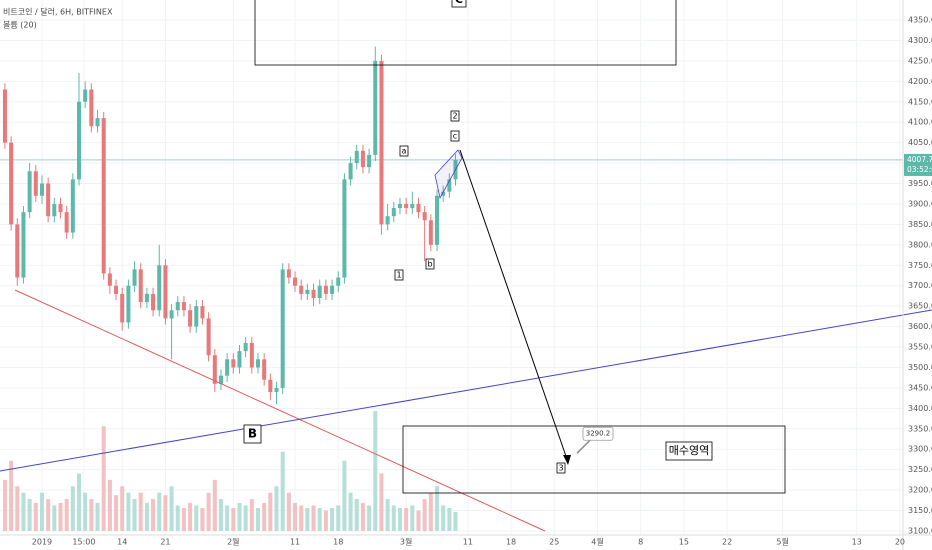 The height and width of the screenshot is (550, 932). Describe the element at coordinates (919, 159) in the screenshot. I see `last-price-label: 4007.7` at that location.